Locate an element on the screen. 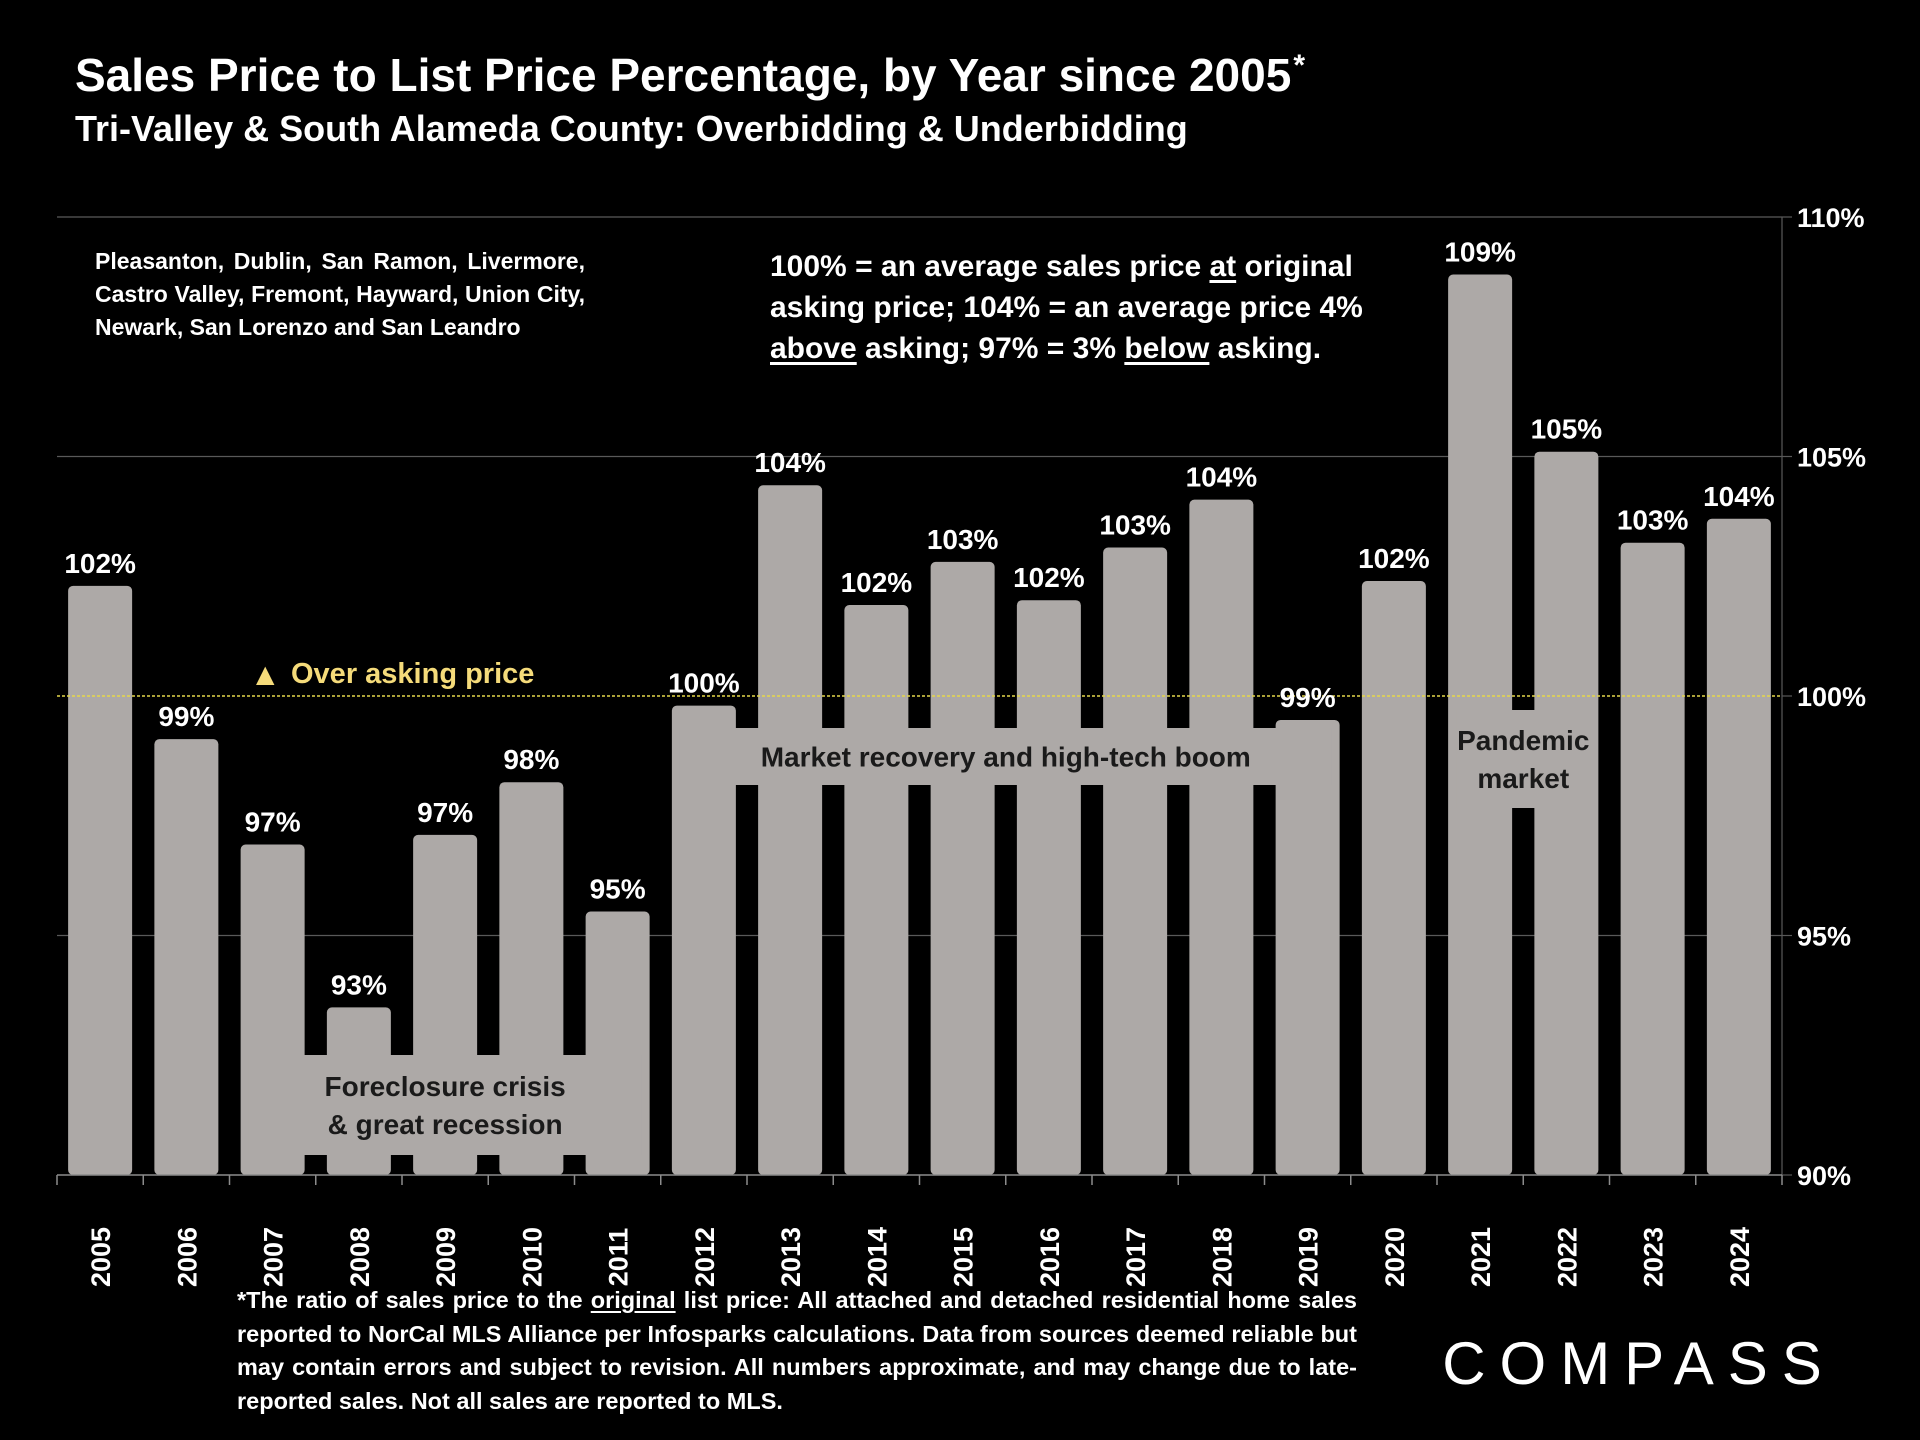 Image resolution: width=1920 pixels, height=1440 pixels. bar-2012 is located at coordinates (703, 940).